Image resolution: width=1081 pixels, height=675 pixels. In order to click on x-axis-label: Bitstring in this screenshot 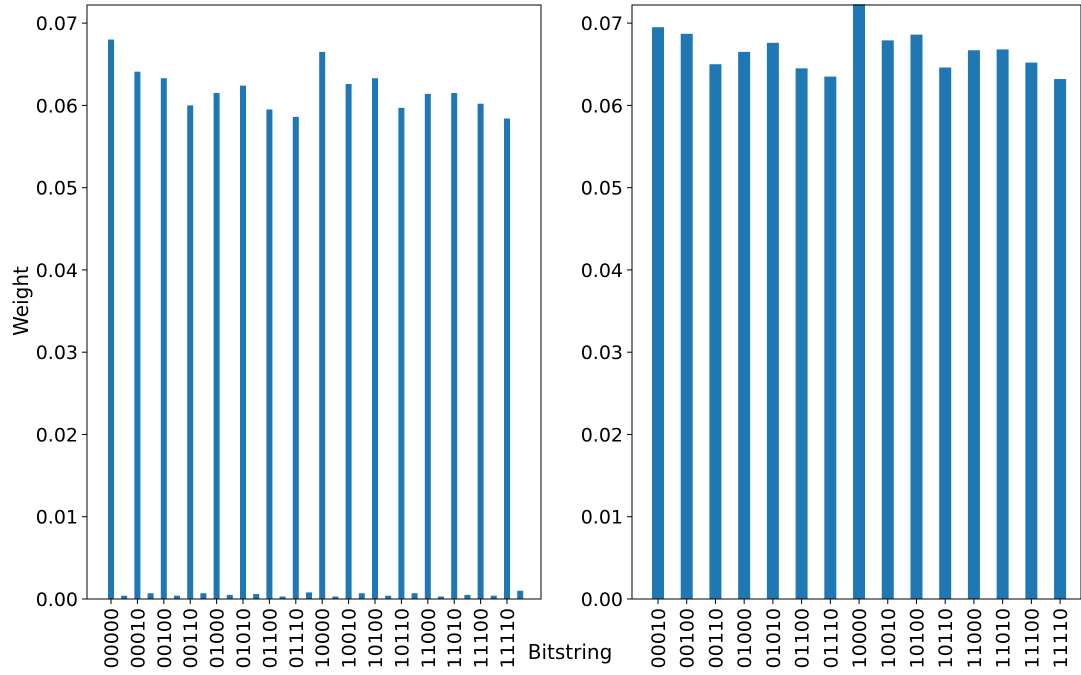, I will do `click(570, 652)`.